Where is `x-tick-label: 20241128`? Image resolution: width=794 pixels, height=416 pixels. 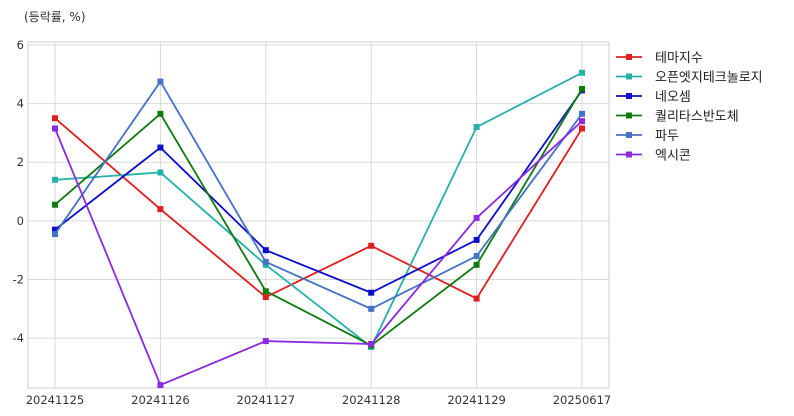
x-tick-label: 20241128 is located at coordinates (371, 400).